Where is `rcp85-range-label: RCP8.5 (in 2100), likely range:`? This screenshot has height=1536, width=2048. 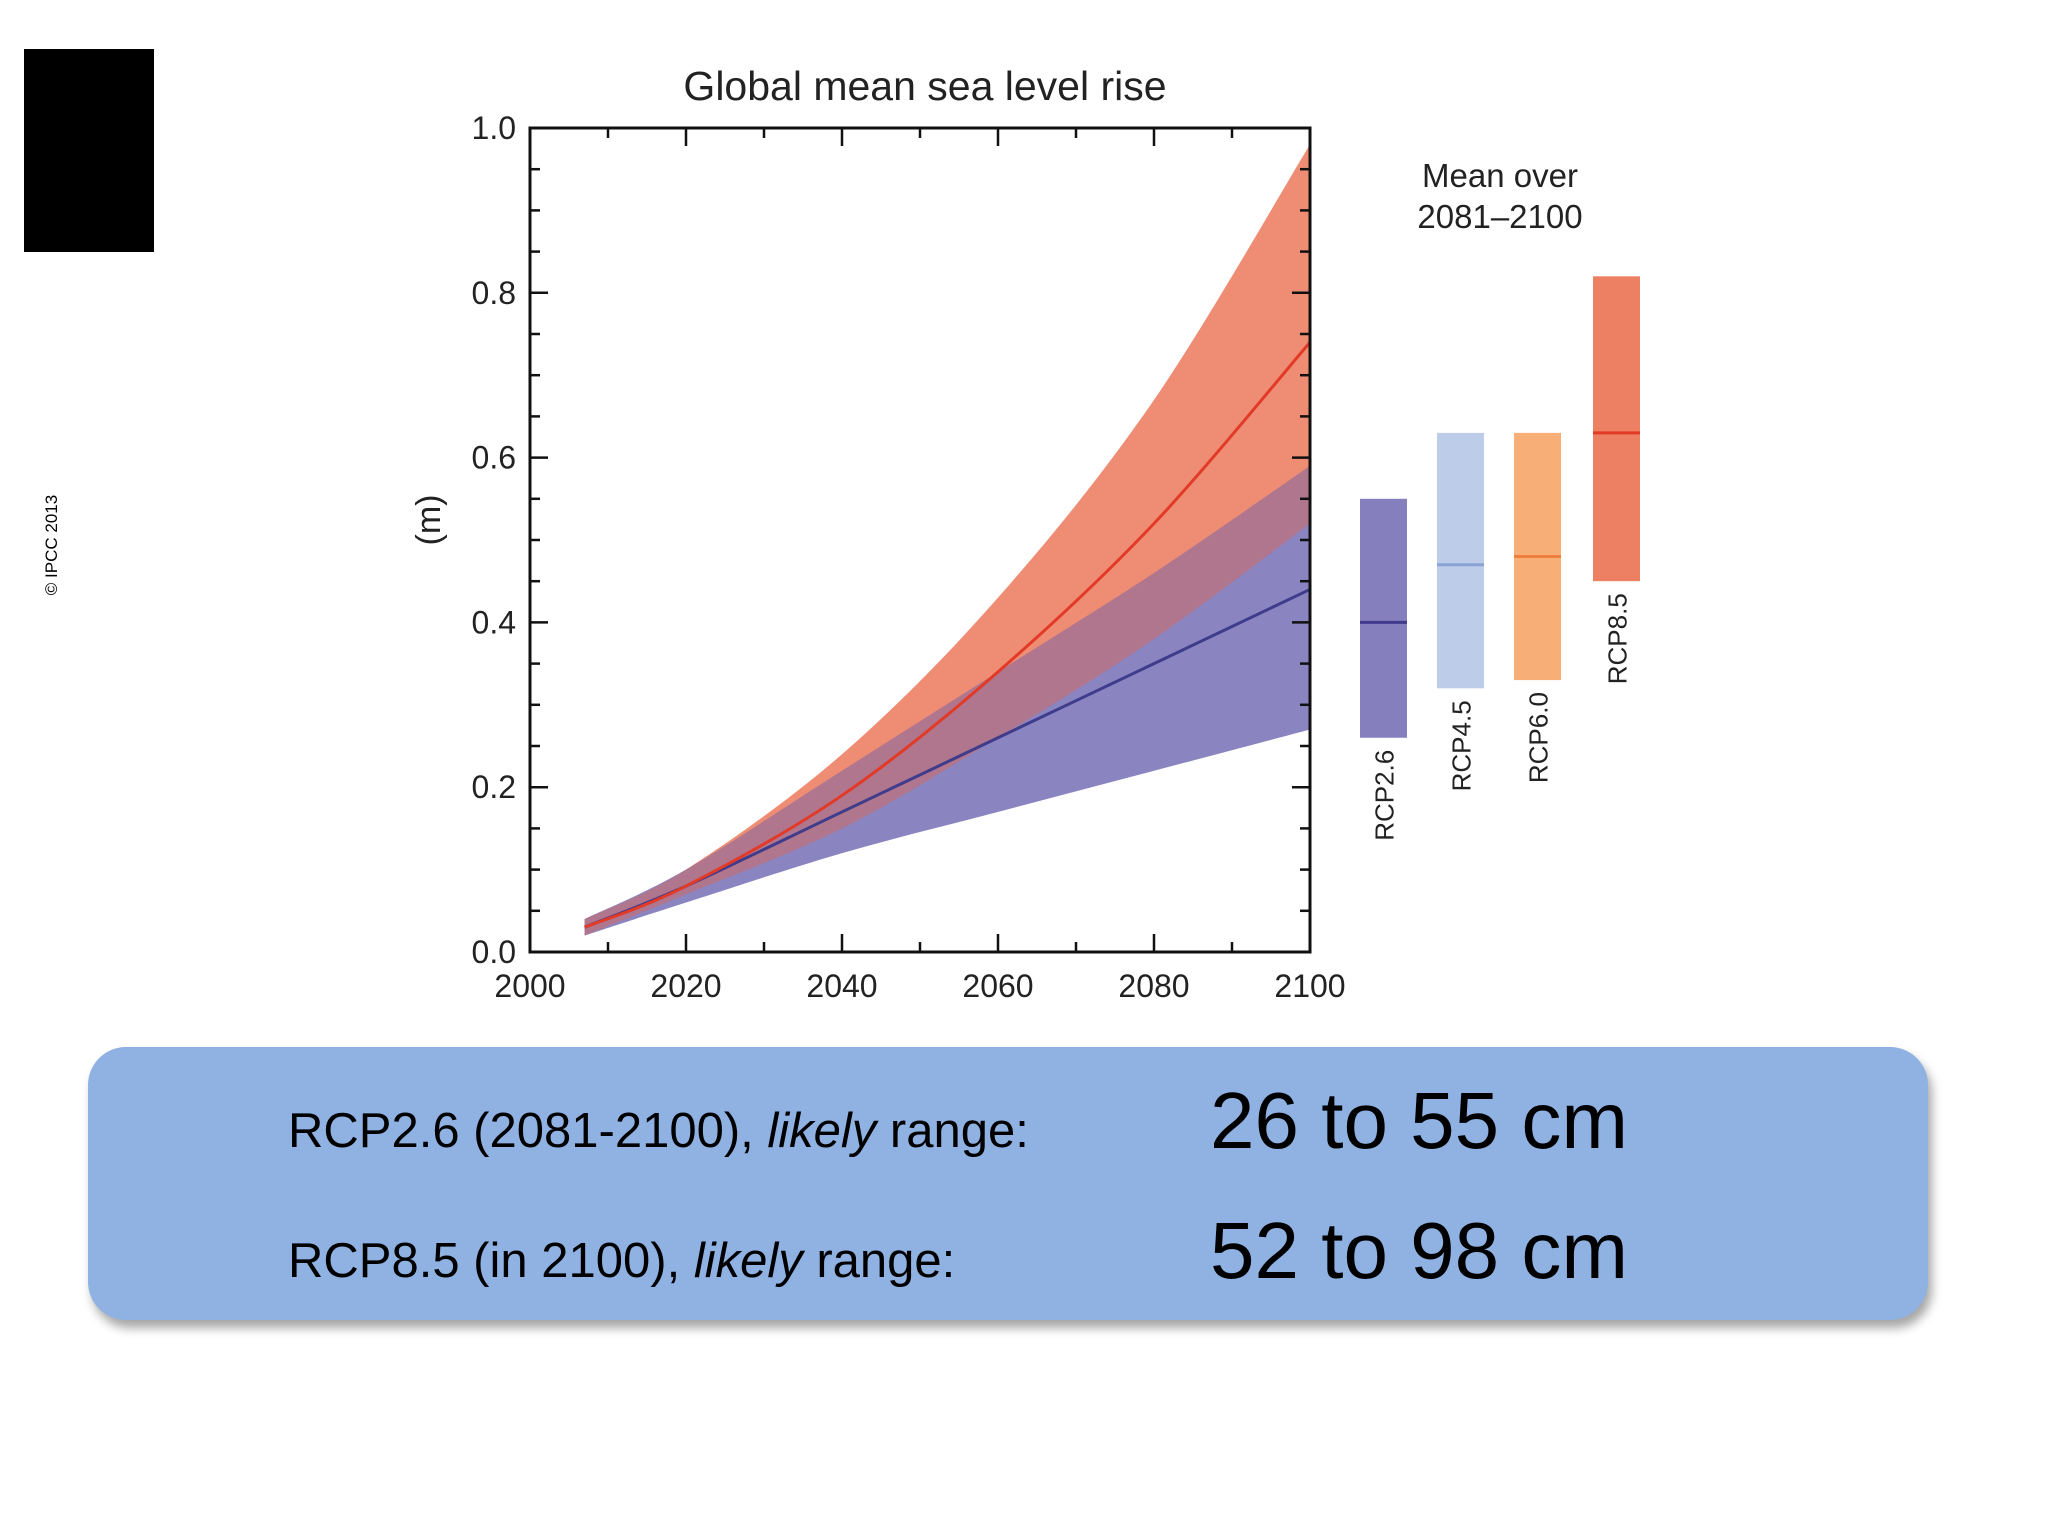 rcp85-range-label: RCP8.5 (in 2100), likely range: is located at coordinates (621, 1261).